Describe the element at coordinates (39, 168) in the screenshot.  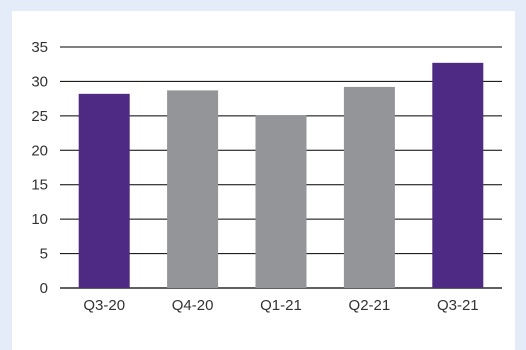
I see `y-axis-ticks: 0 5 10 15 20 25 30 35` at that location.